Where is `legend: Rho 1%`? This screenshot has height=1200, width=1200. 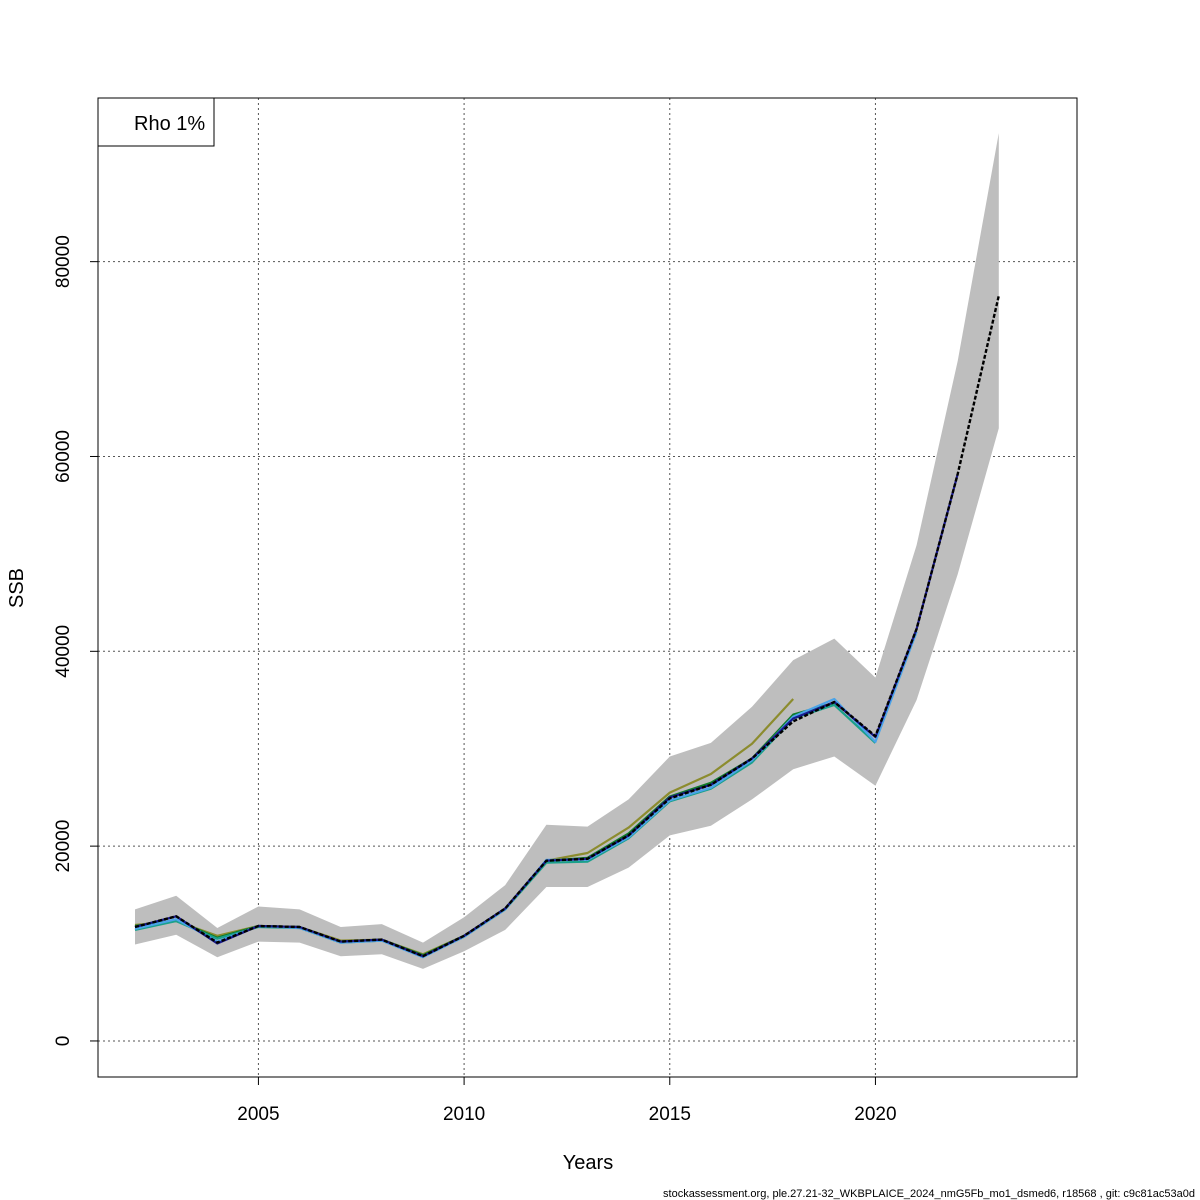 legend: Rho 1% is located at coordinates (156, 122).